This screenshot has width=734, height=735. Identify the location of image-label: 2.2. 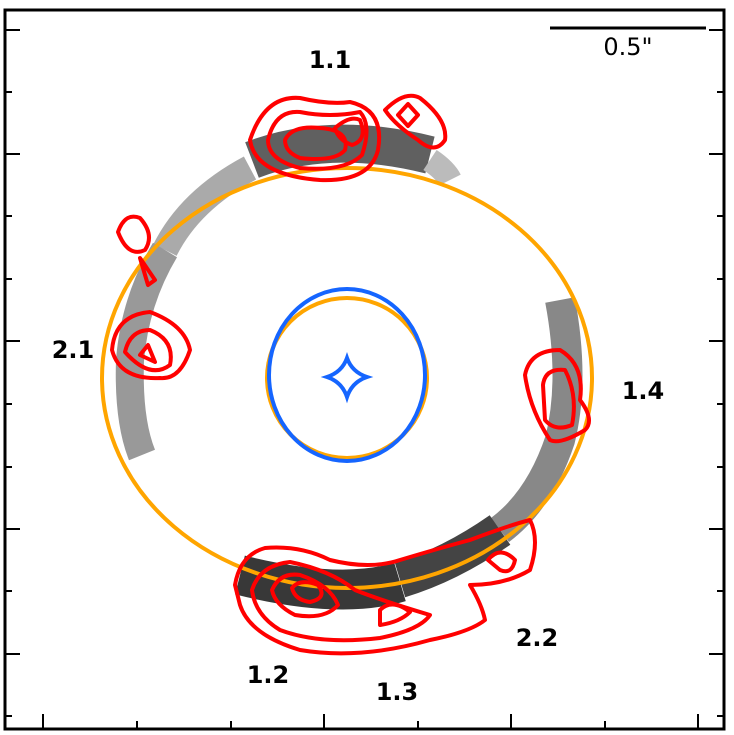
(537, 638).